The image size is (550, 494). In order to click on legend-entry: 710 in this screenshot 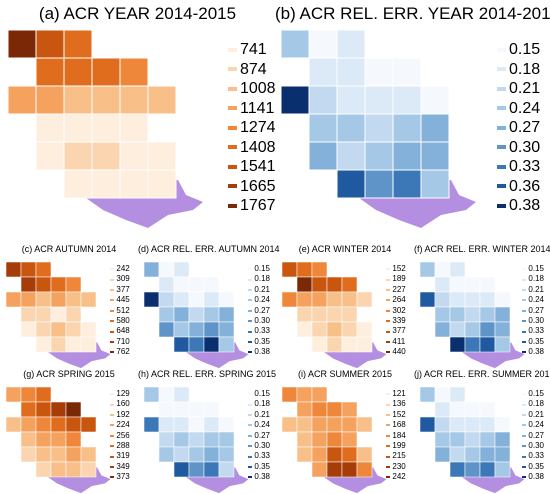, I will do `click(120, 342)`.